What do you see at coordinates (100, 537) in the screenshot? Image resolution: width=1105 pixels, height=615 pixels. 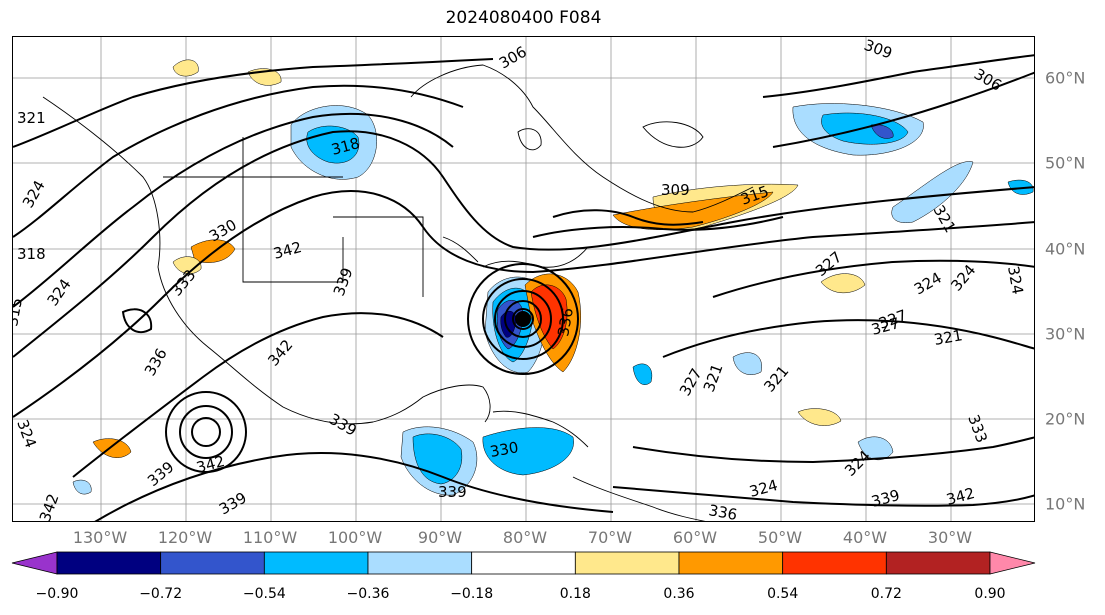 I see `lon-label: 130°W` at bounding box center [100, 537].